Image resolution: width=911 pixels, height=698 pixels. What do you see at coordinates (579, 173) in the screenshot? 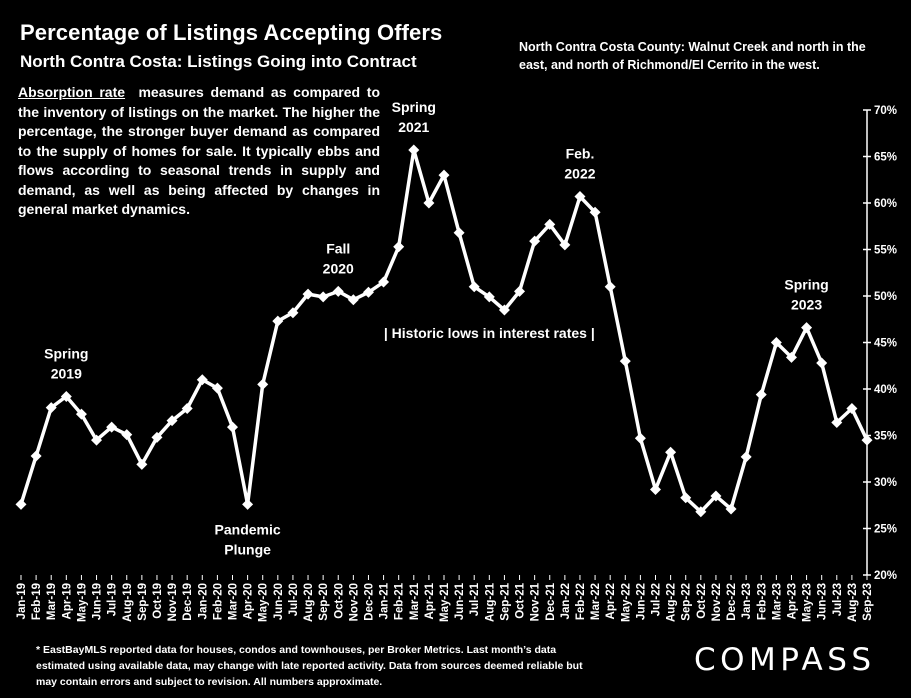
I see `annotation-label: 2022` at bounding box center [579, 173].